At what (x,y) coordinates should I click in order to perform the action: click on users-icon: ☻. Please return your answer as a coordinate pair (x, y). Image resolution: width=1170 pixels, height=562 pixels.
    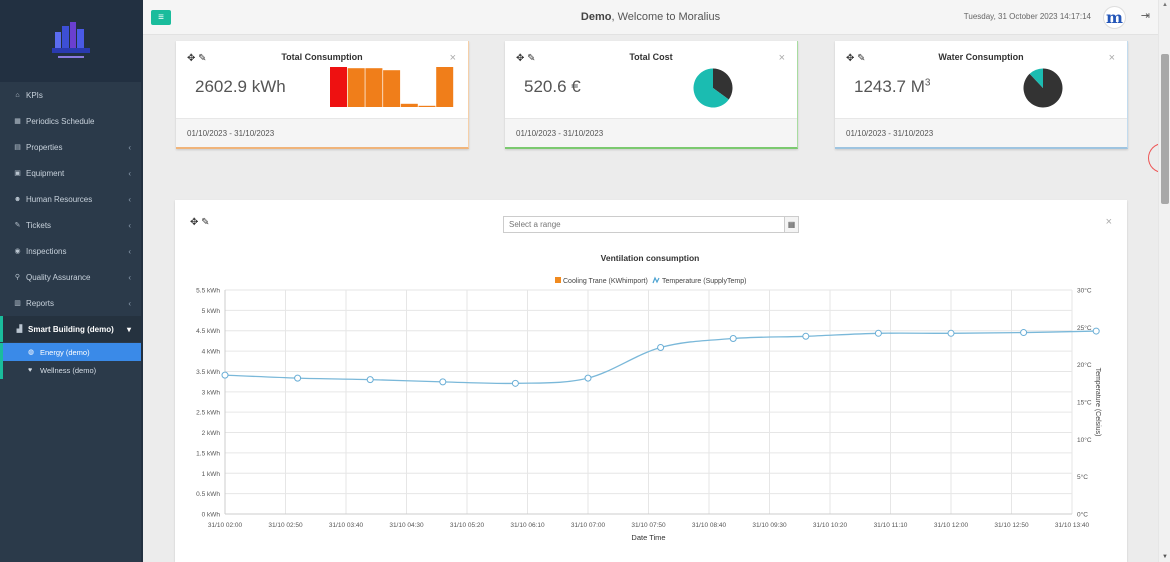
    Looking at the image, I should click on (17, 199).